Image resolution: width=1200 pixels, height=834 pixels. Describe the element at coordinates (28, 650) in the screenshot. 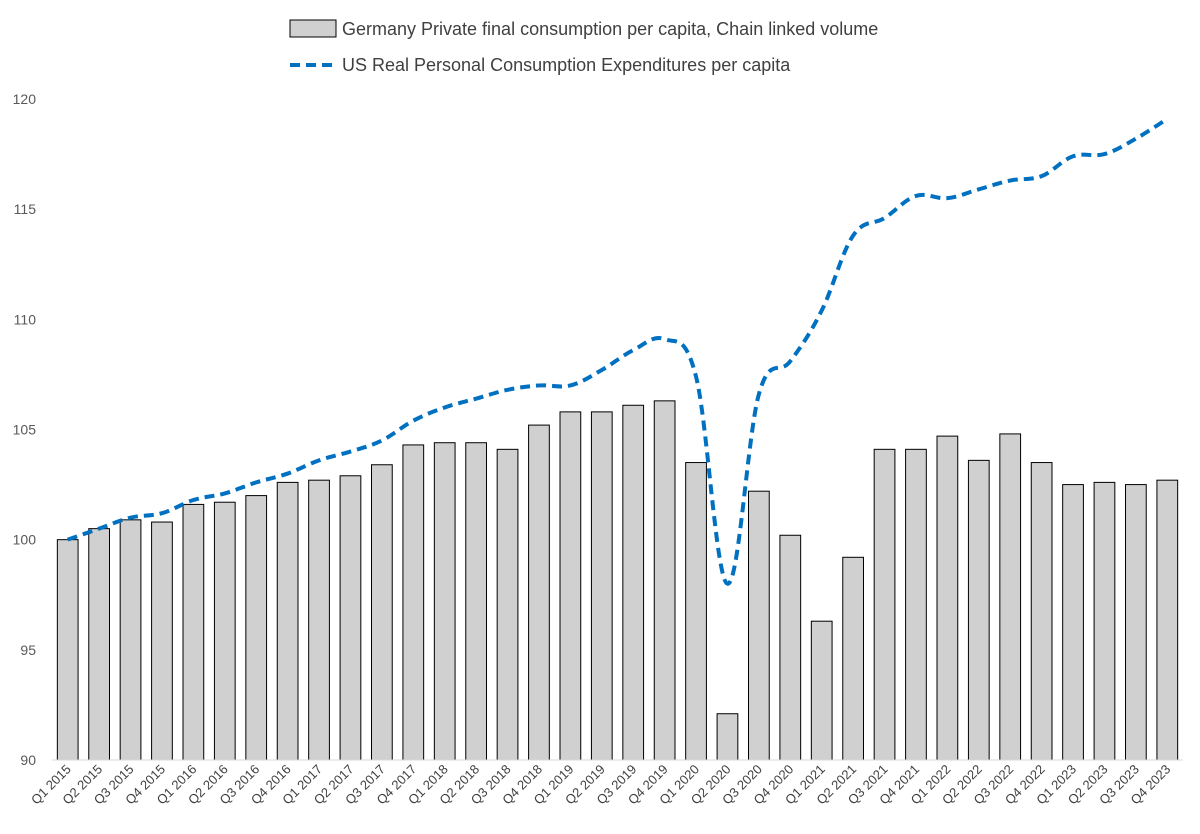

I see `y-tick-label: 95` at that location.